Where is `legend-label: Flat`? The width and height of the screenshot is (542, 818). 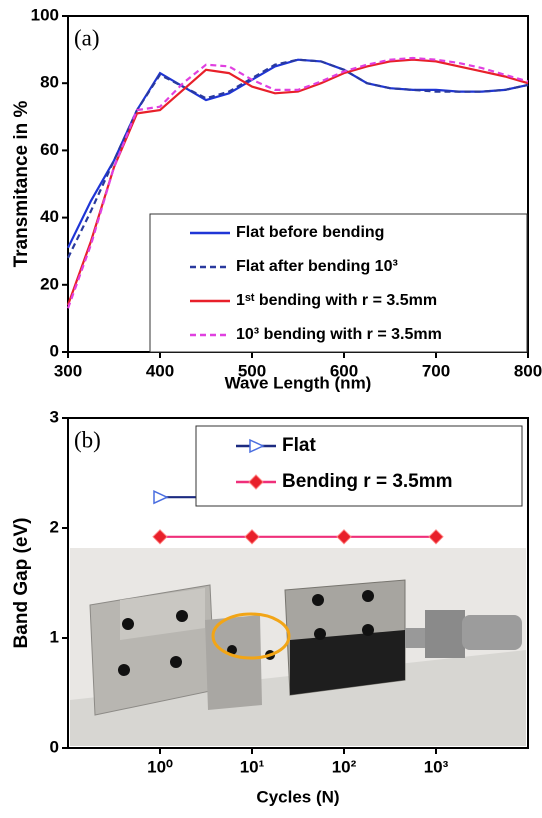 legend-label: Flat is located at coordinates (299, 445).